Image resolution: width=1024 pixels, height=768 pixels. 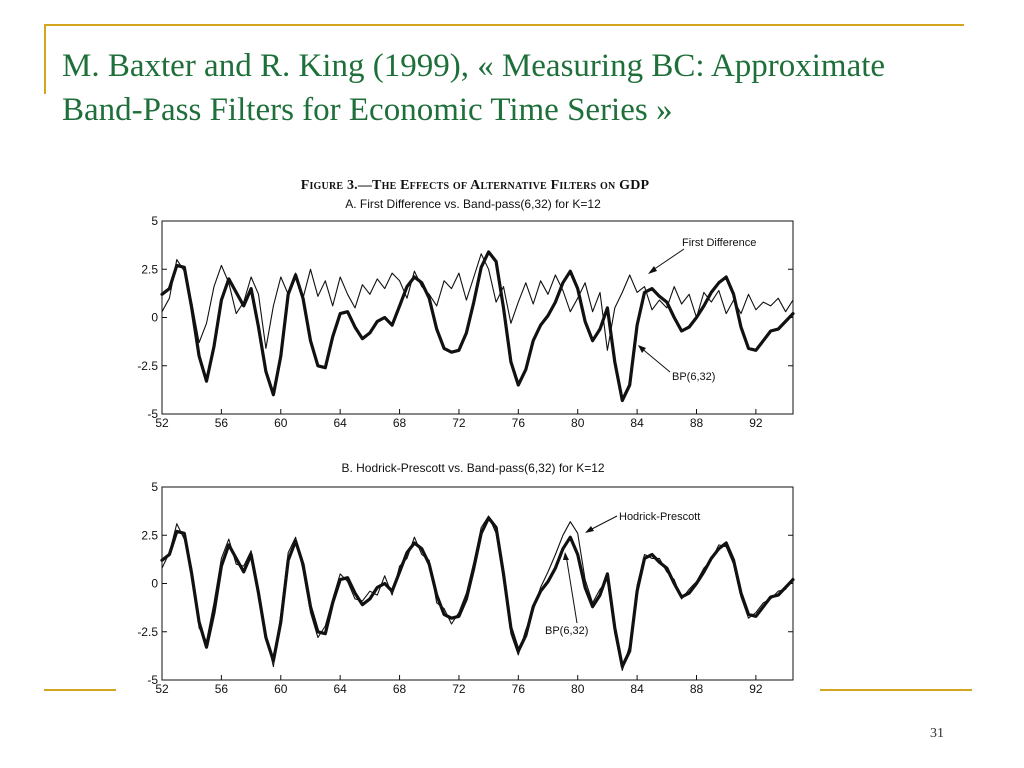 I want to click on series-line-hodrick-prescott, so click(x=477, y=593).